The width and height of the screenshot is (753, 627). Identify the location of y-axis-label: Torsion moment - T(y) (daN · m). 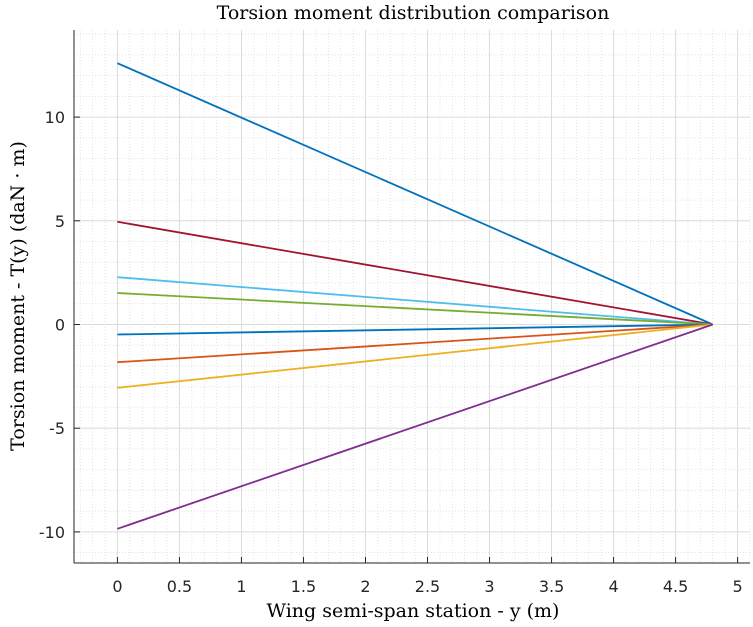
(18, 296).